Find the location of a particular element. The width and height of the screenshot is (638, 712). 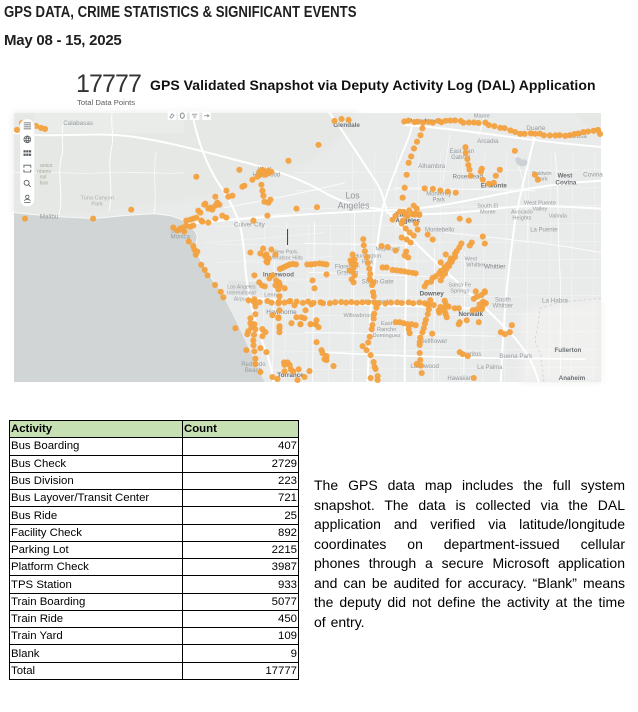

svg-text: Madre is located at coordinates (481, 116).